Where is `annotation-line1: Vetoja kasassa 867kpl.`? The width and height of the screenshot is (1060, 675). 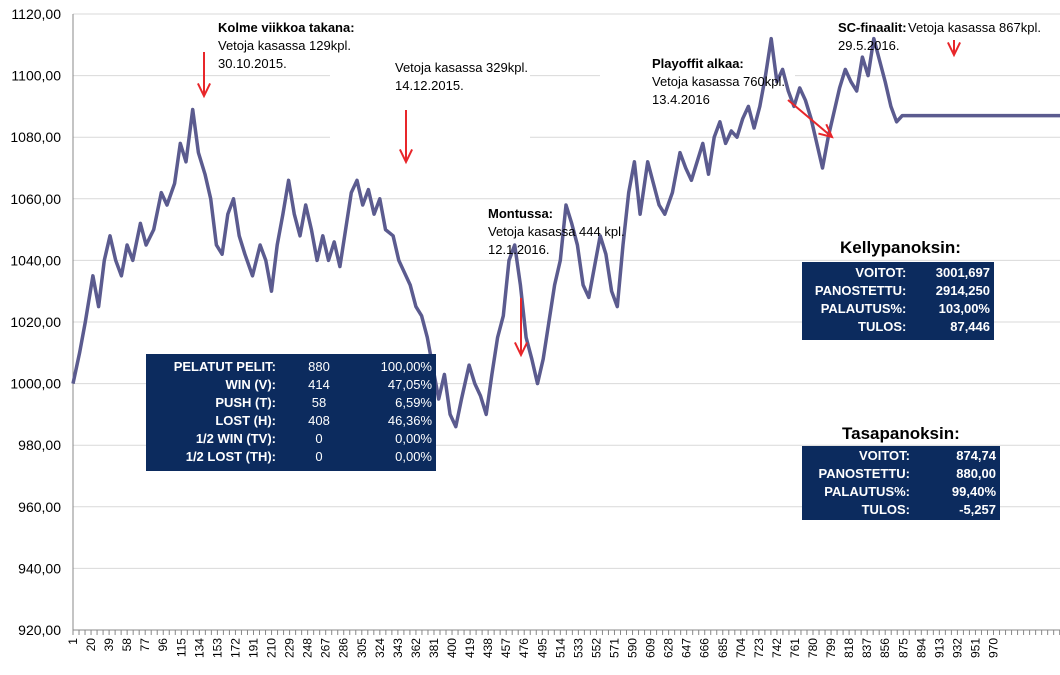 annotation-line1: Vetoja kasassa 867kpl. is located at coordinates (974, 27).